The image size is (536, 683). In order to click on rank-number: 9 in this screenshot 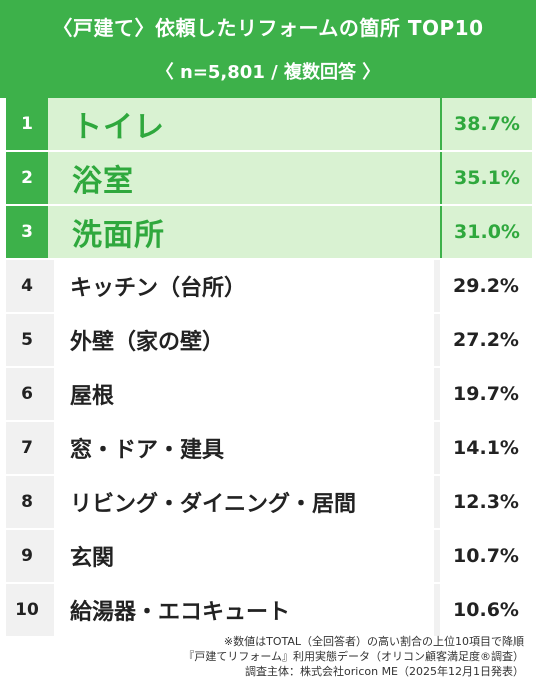, I will do `click(27, 556)`.